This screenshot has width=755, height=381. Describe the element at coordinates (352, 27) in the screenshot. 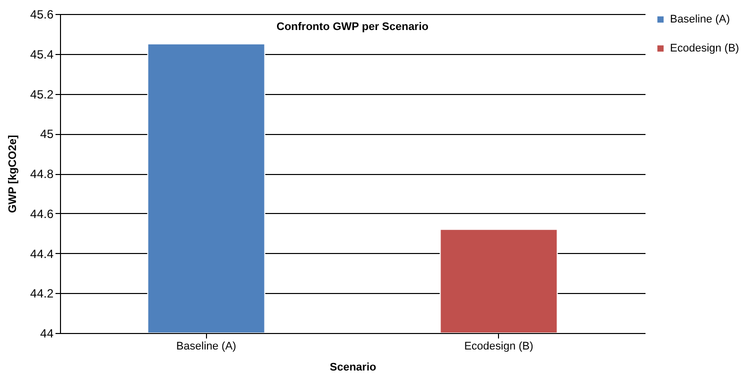

I see `text: Confronto GWP per Scenario` at that location.